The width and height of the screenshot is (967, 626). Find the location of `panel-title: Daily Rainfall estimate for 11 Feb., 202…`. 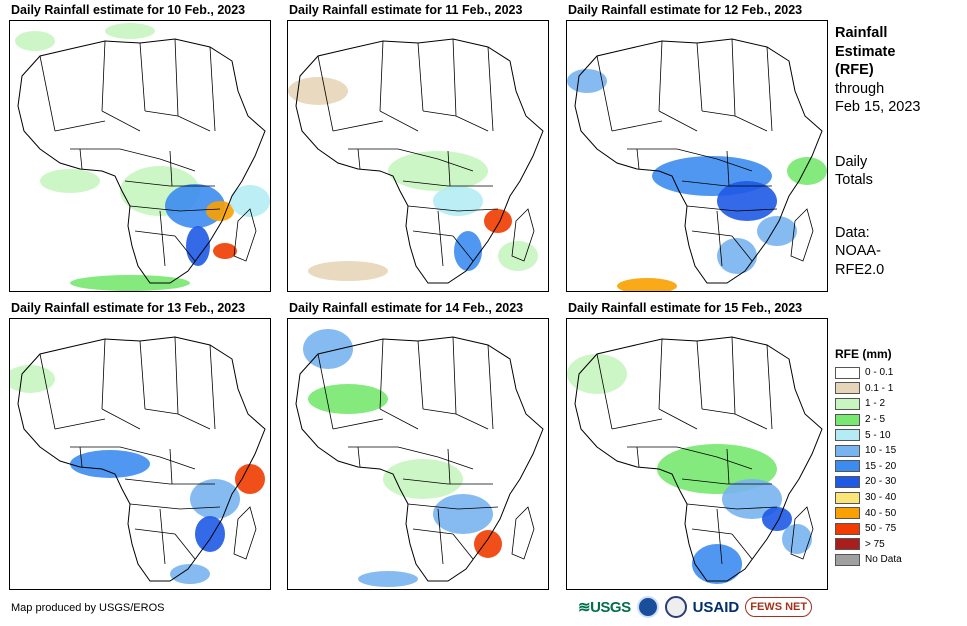

panel-title: Daily Rainfall estimate for 11 Feb., 202… is located at coordinates (406, 10).